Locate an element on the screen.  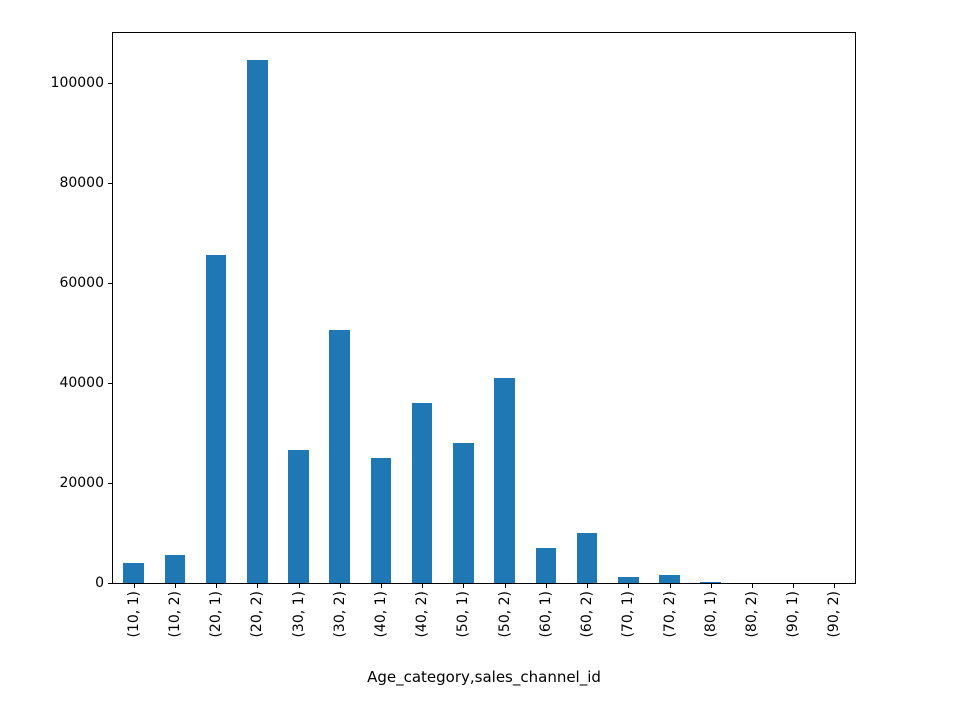
y-tick-label: 20000 is located at coordinates (81, 483).